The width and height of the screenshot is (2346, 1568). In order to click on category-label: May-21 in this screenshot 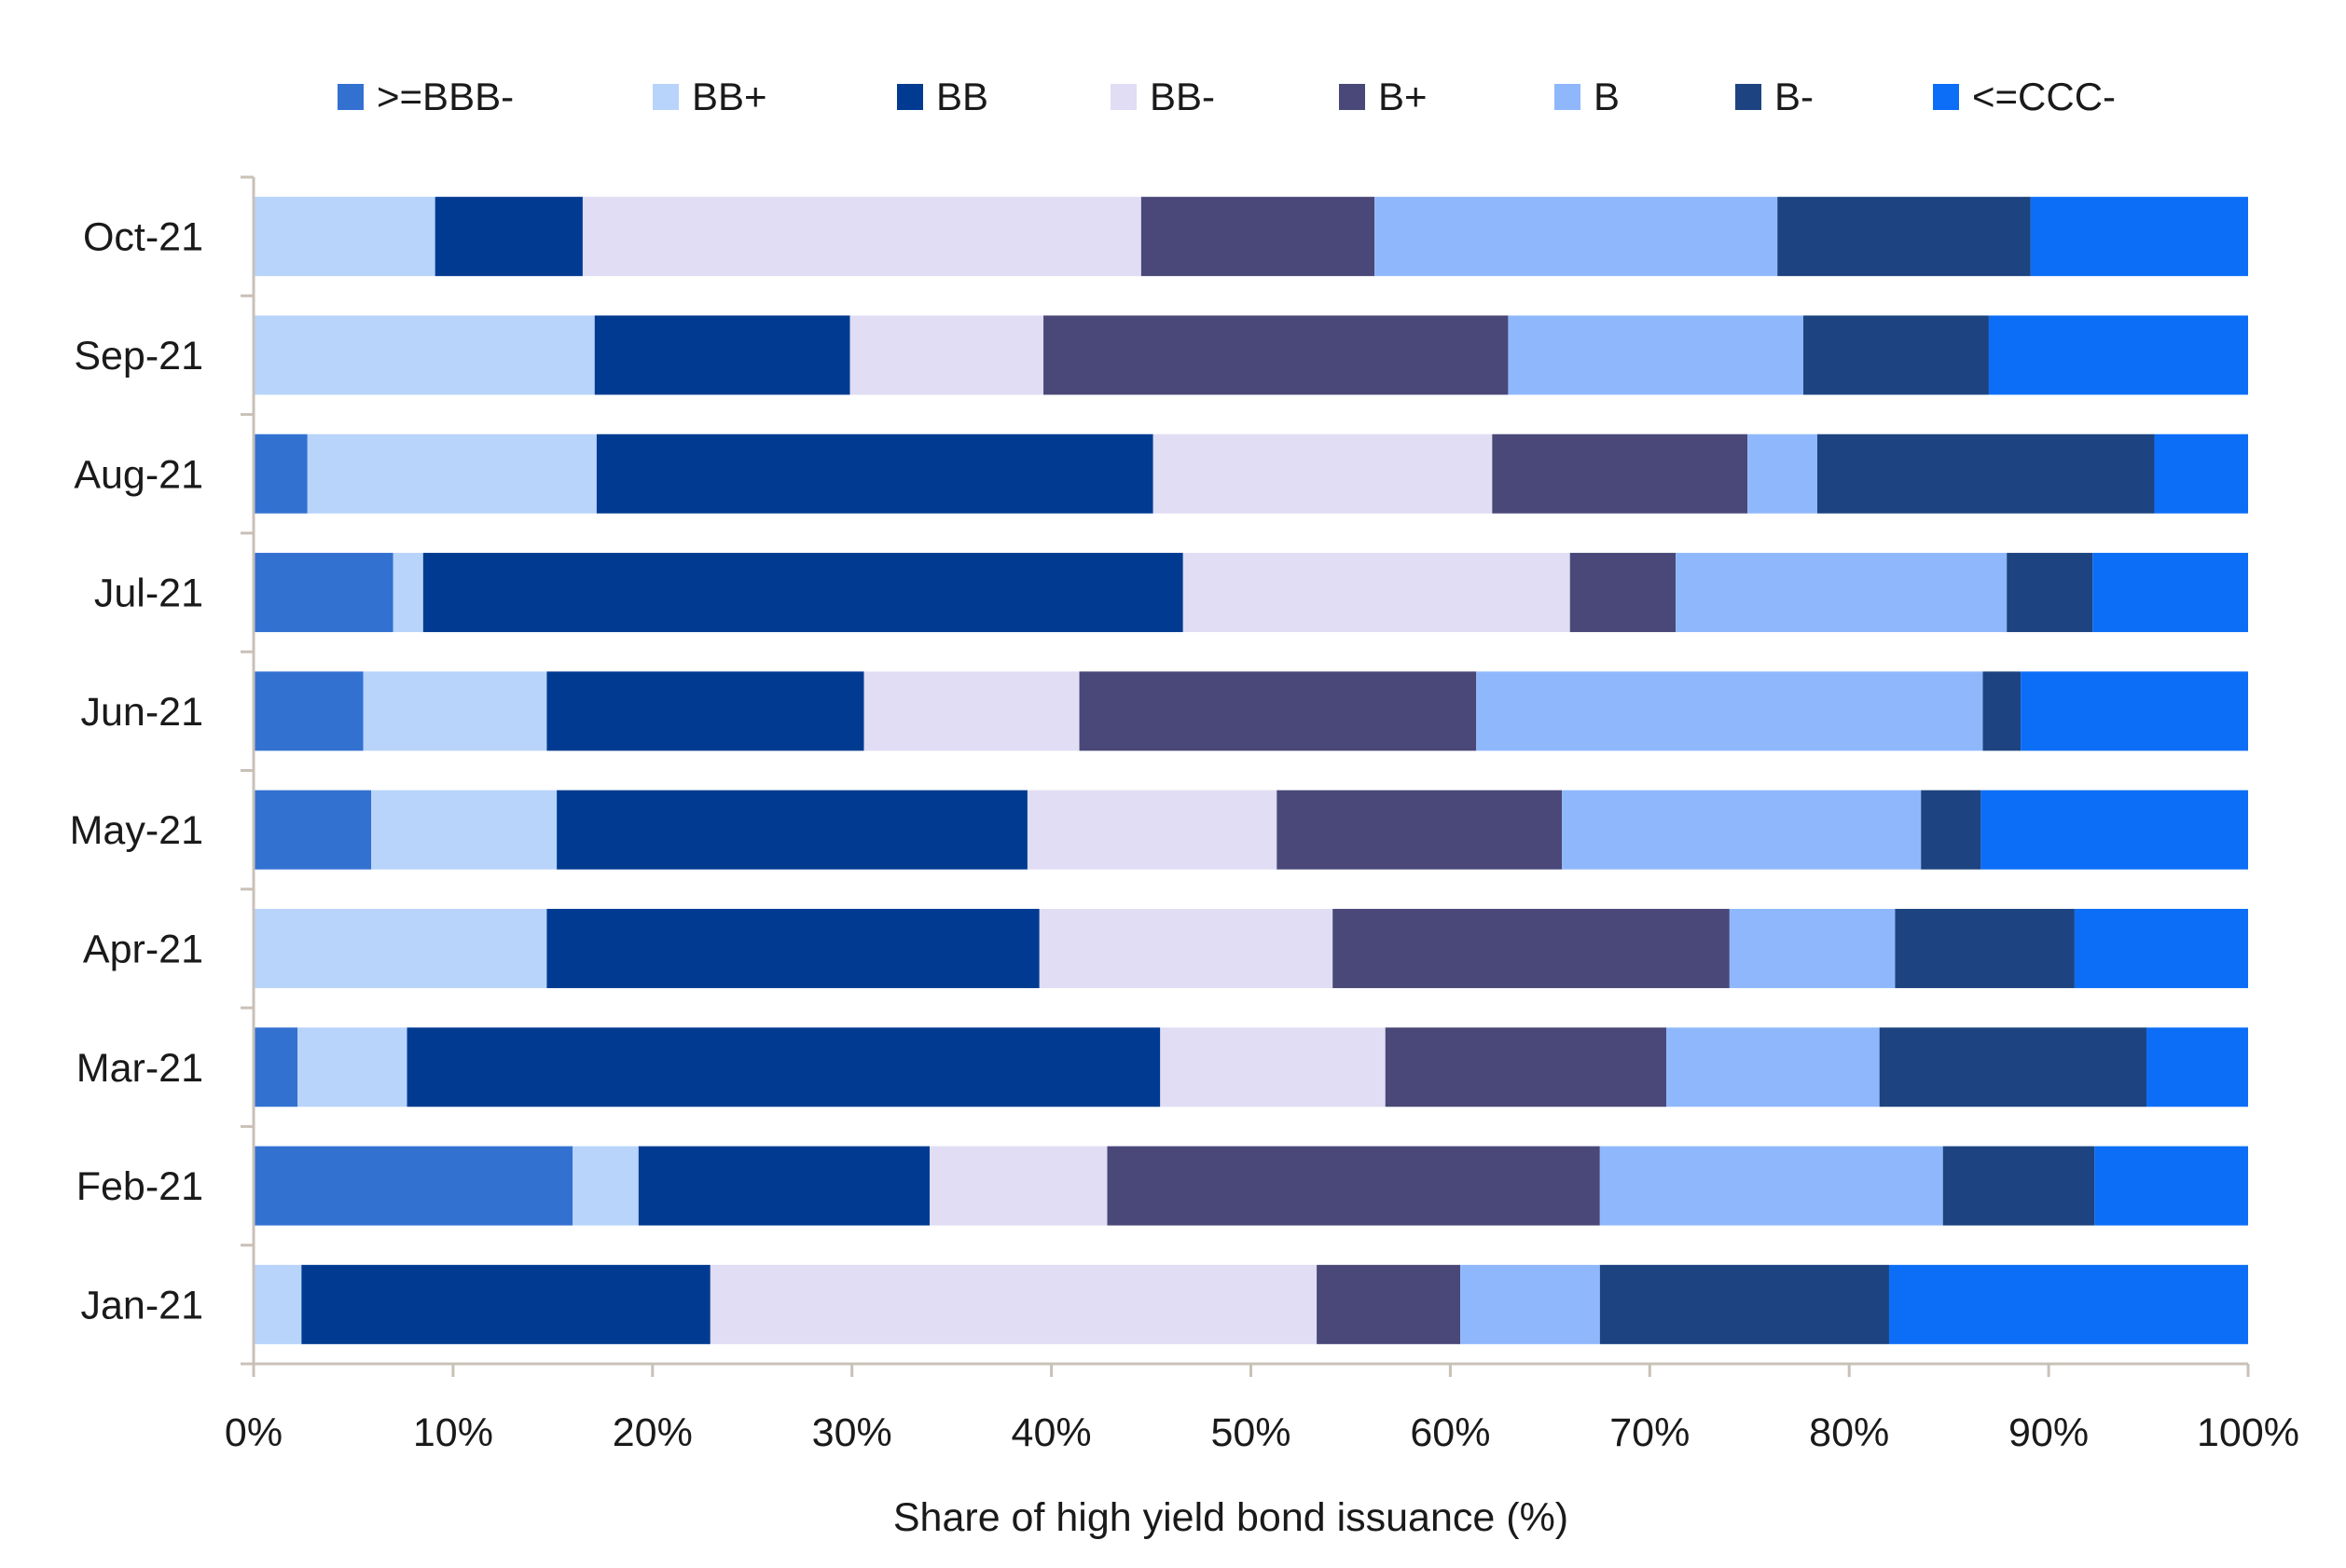, I will do `click(136, 830)`.